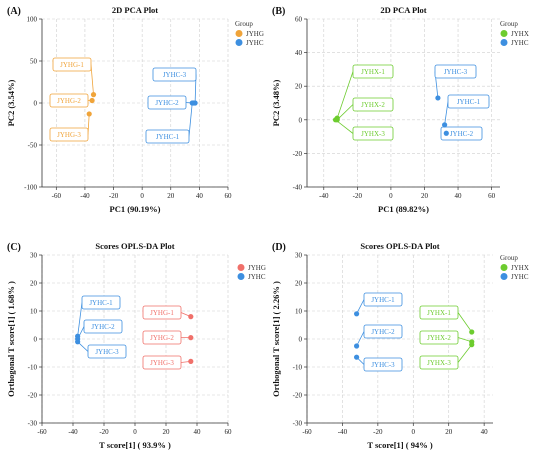  Describe the element at coordinates (276, 339) in the screenshot. I see `y-axis-label: Orthogonal T score[1] ( 2.26% )` at that location.